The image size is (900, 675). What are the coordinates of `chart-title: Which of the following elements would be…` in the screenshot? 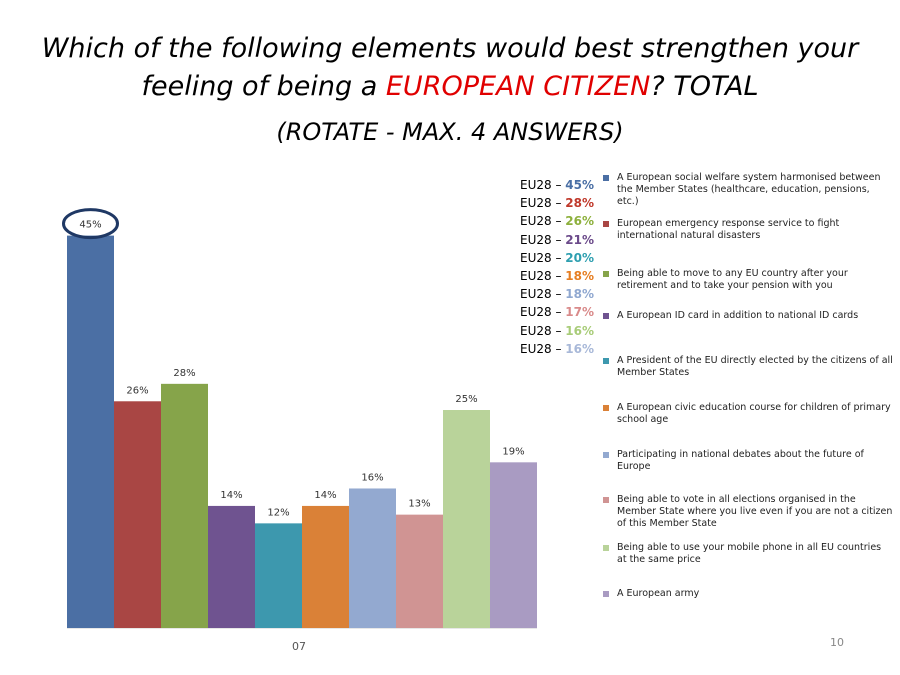 It's located at (450, 68).